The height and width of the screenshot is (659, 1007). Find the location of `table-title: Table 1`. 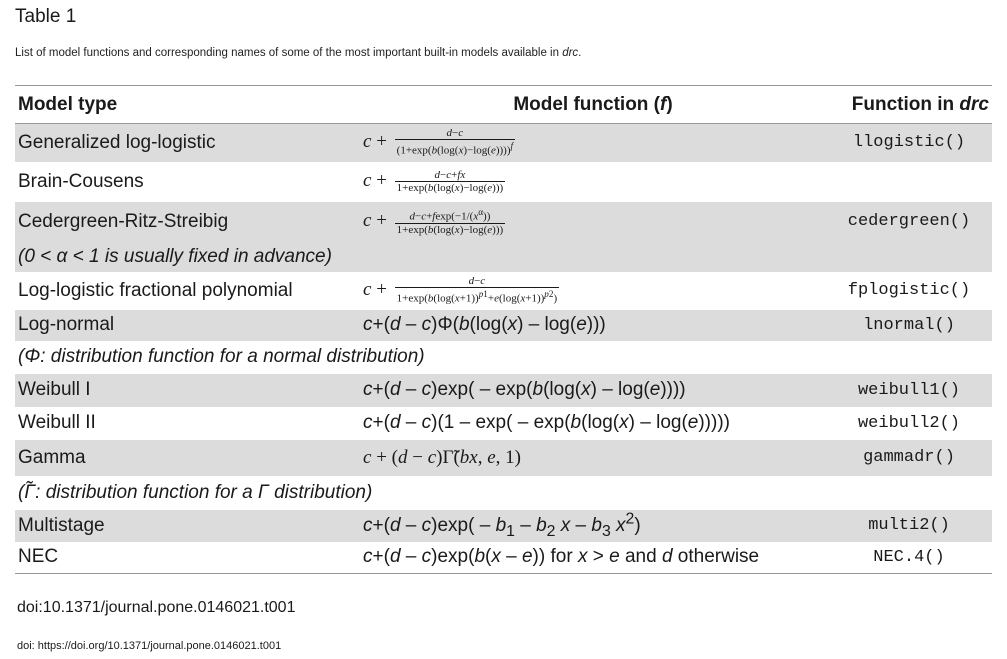

table-title: Table 1 is located at coordinates (46, 16).